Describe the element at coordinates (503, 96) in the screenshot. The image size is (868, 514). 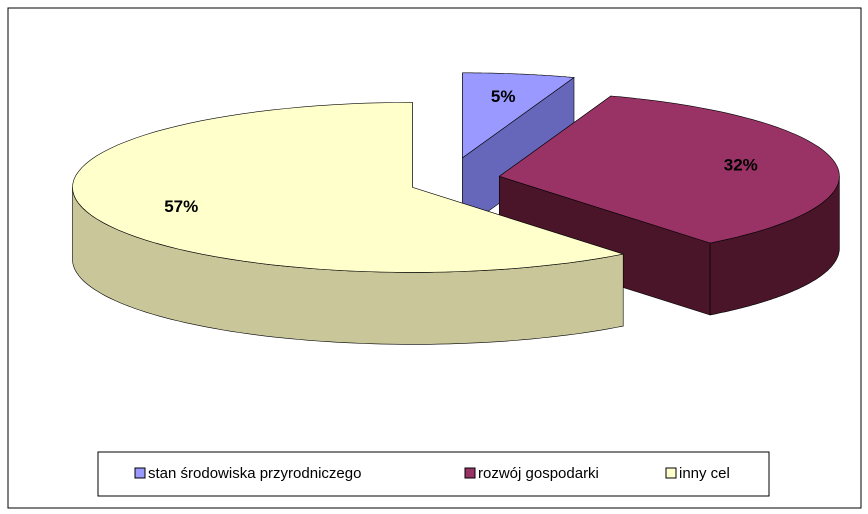
I see `data-label: 5%` at that location.